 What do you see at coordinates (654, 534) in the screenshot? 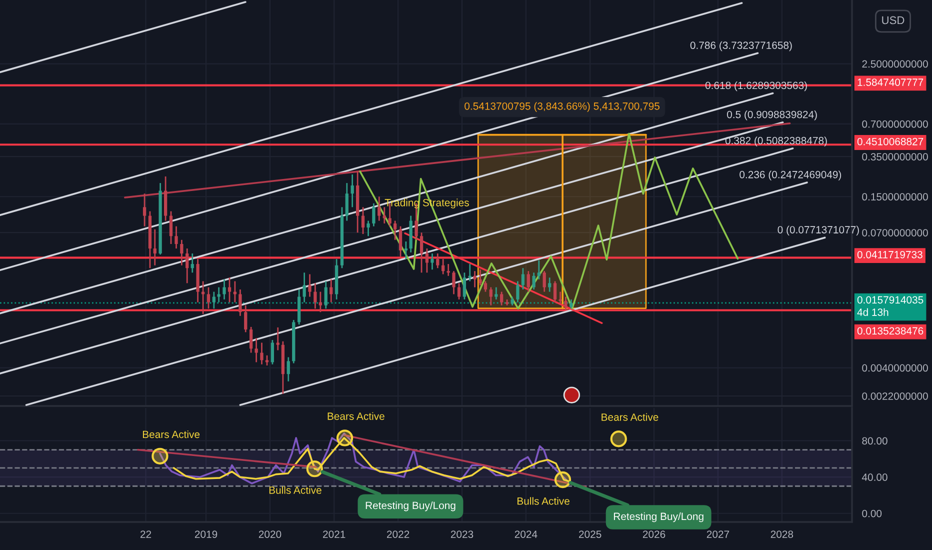
I see `x-tick-label: 2026` at bounding box center [654, 534].